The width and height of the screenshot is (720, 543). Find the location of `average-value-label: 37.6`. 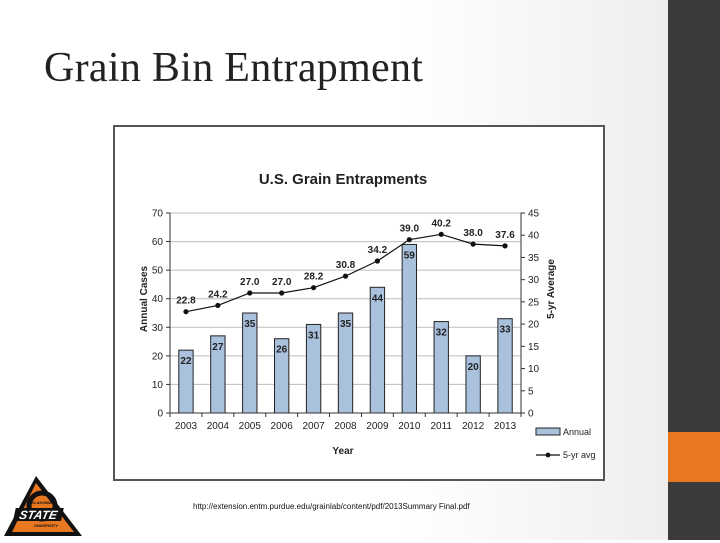

average-value-label: 37.6 is located at coordinates (505, 235).